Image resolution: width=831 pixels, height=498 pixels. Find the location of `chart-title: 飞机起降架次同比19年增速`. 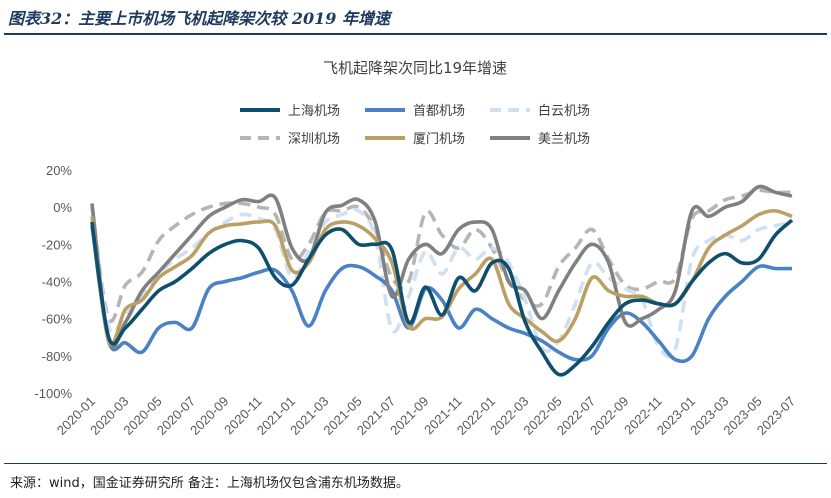

chart-title: 飞机起降架次同比19年增速 is located at coordinates (415, 68).